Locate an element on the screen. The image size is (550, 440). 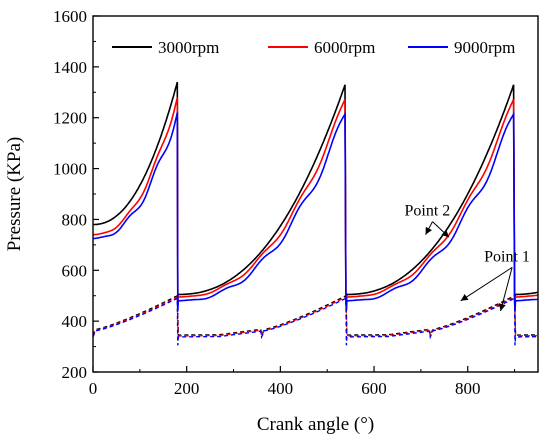
y-axis-title: Pressure (KPa) is located at coordinates (14, 194).